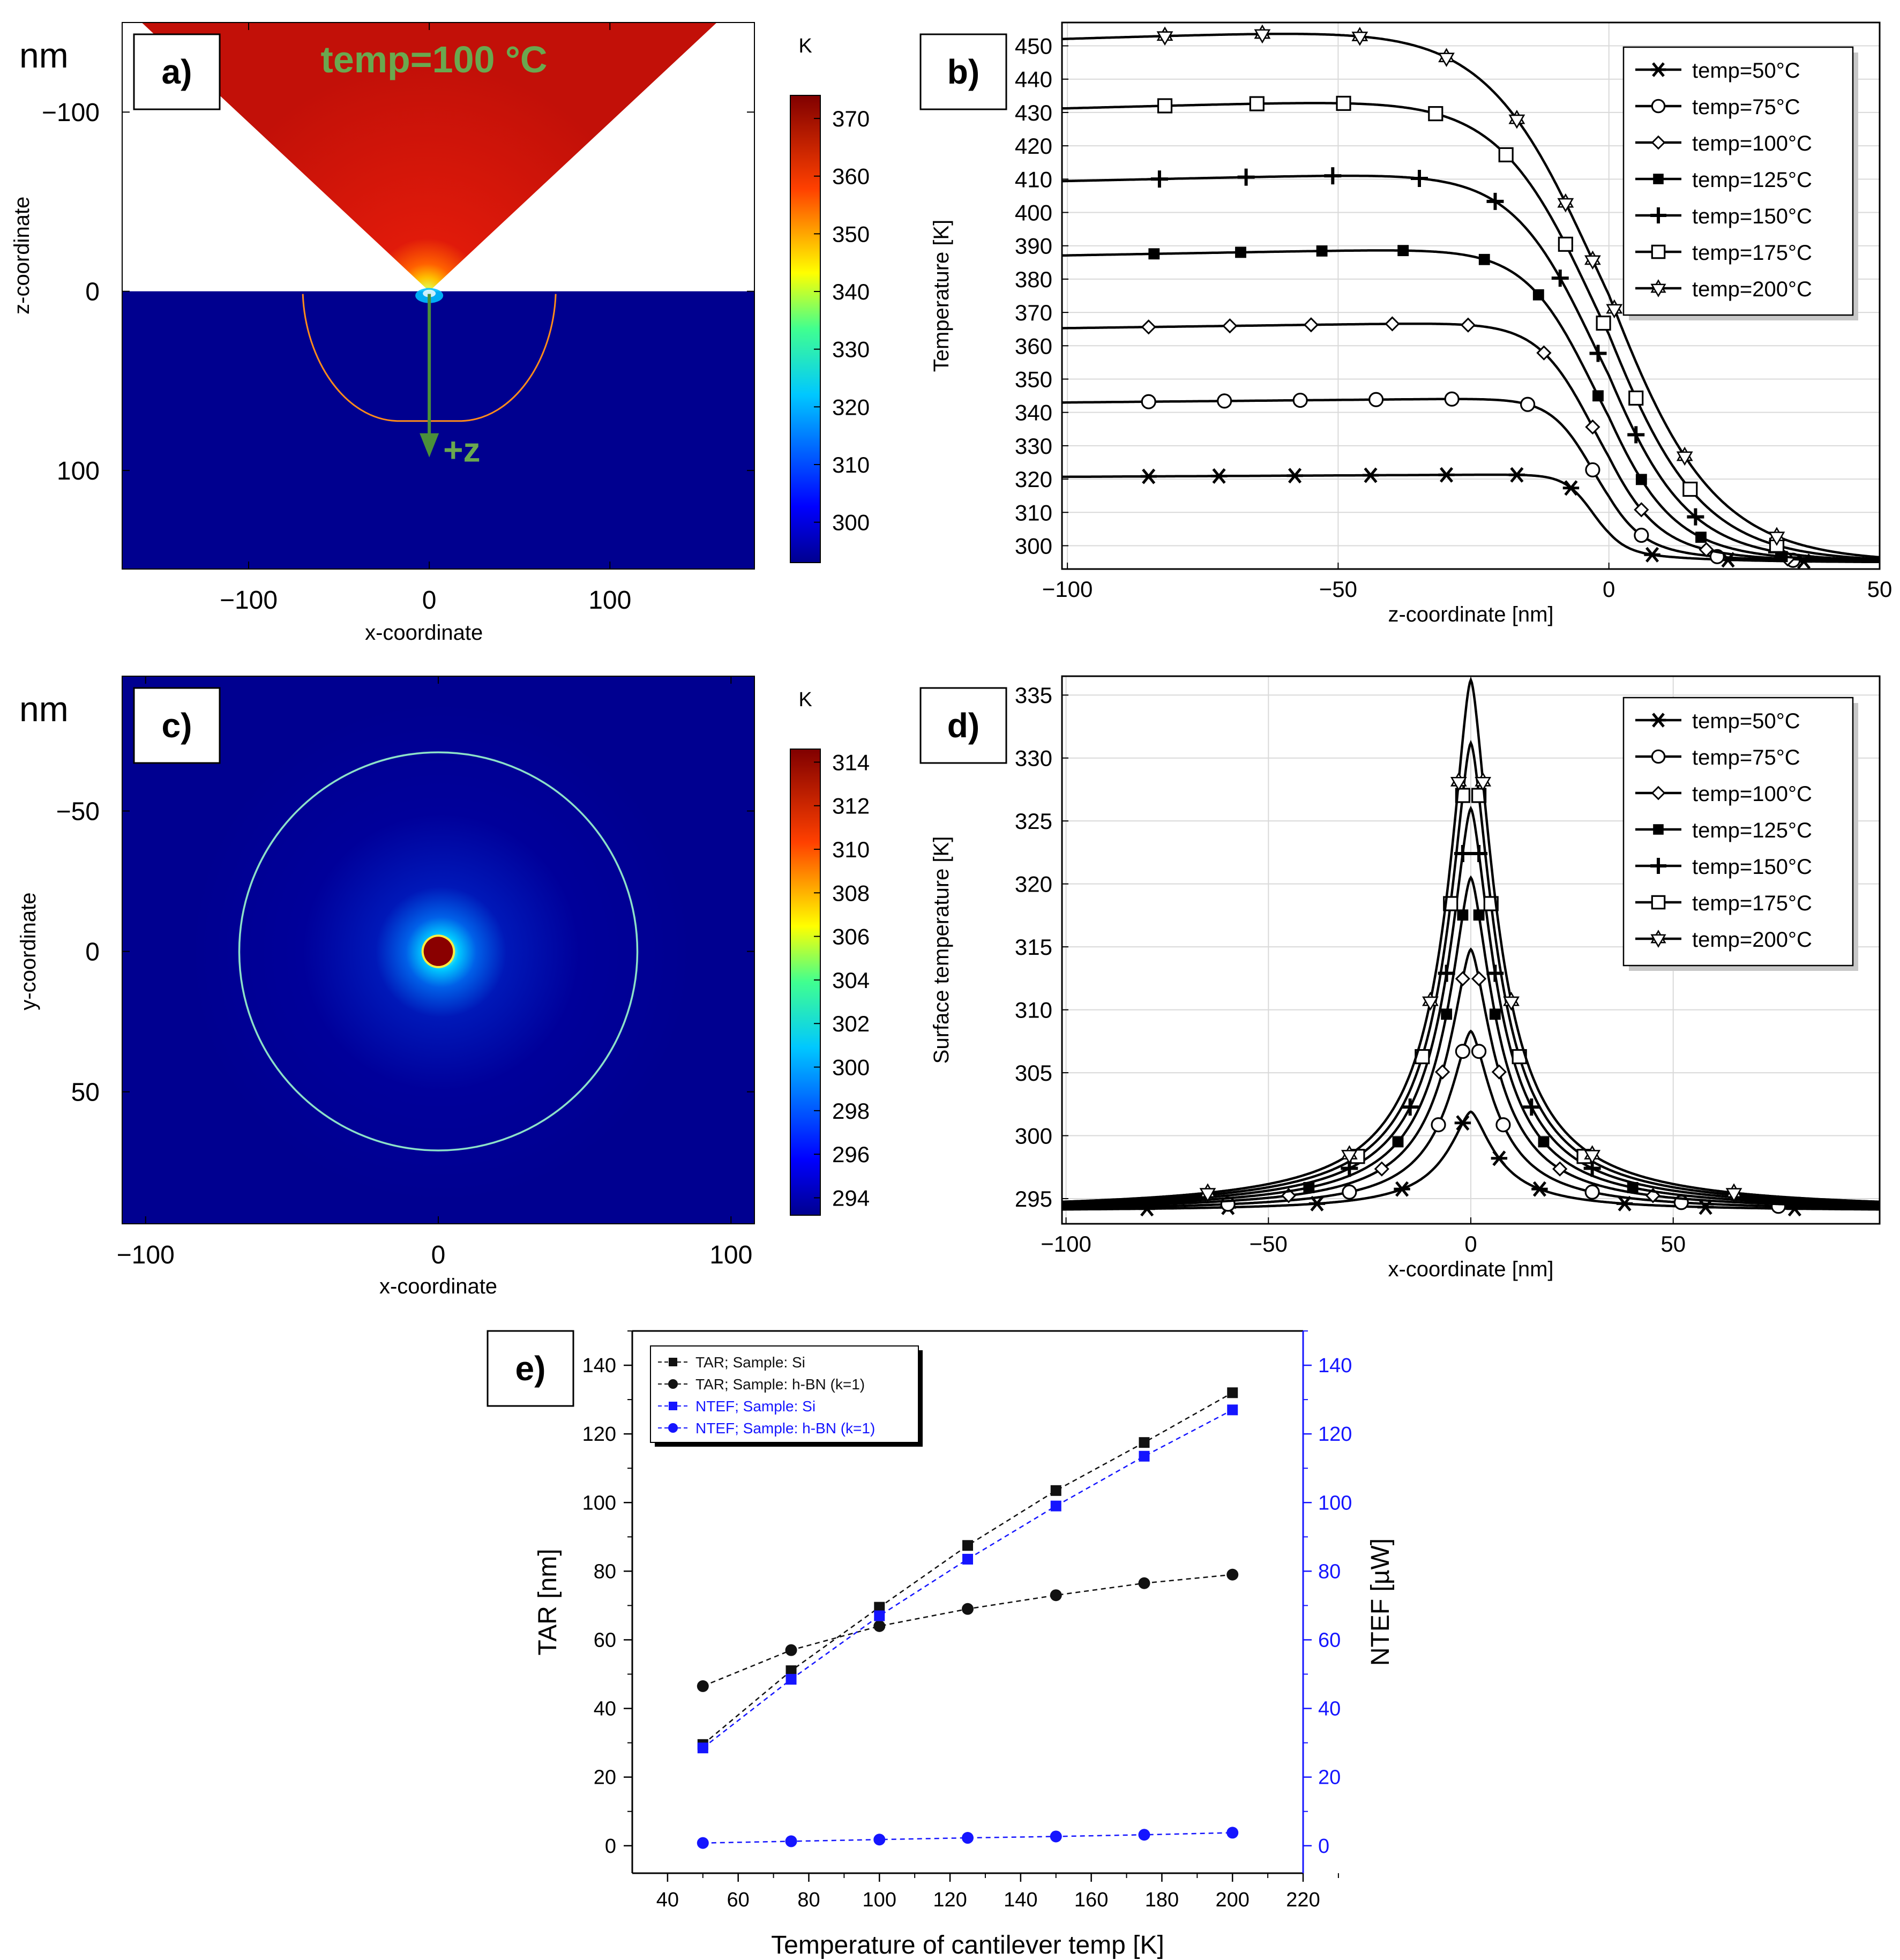  Describe the element at coordinates (1335, 1503) in the screenshot. I see `y-right-tick-label: 100` at that location.